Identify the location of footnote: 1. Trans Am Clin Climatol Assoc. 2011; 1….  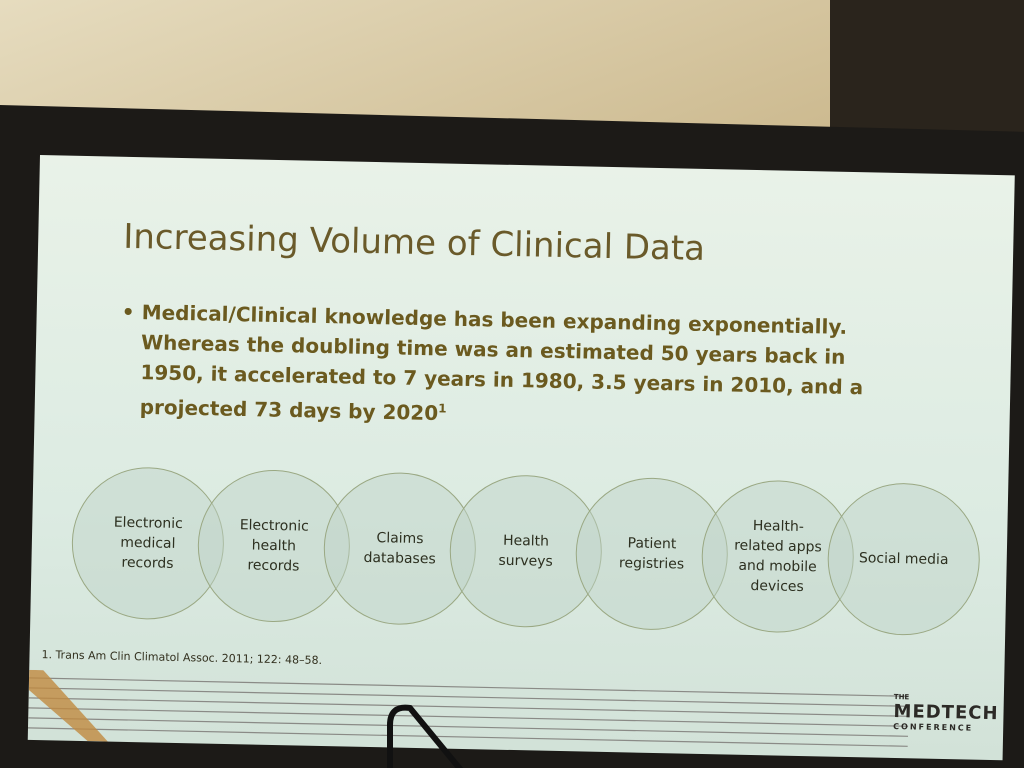
(182, 658).